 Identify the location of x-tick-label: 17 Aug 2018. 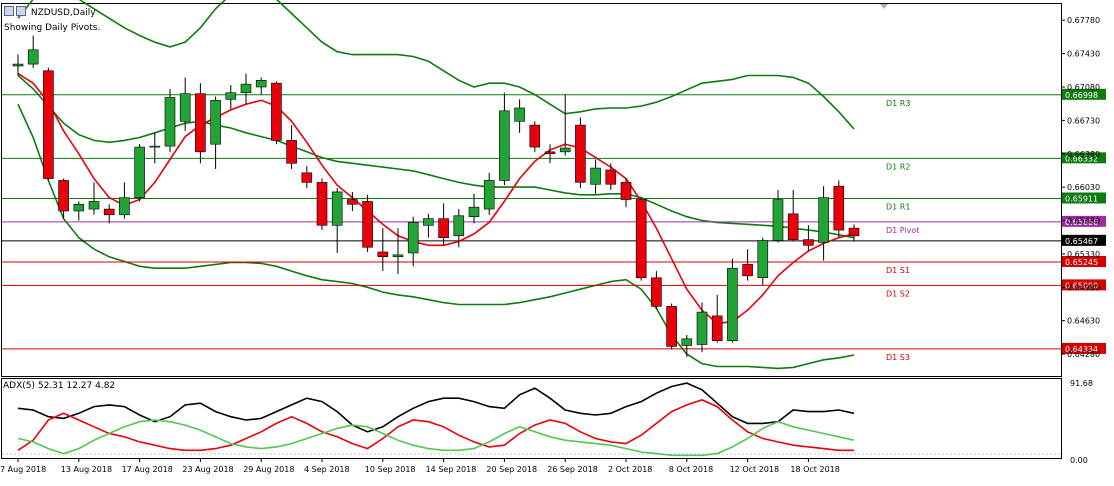
(147, 469).